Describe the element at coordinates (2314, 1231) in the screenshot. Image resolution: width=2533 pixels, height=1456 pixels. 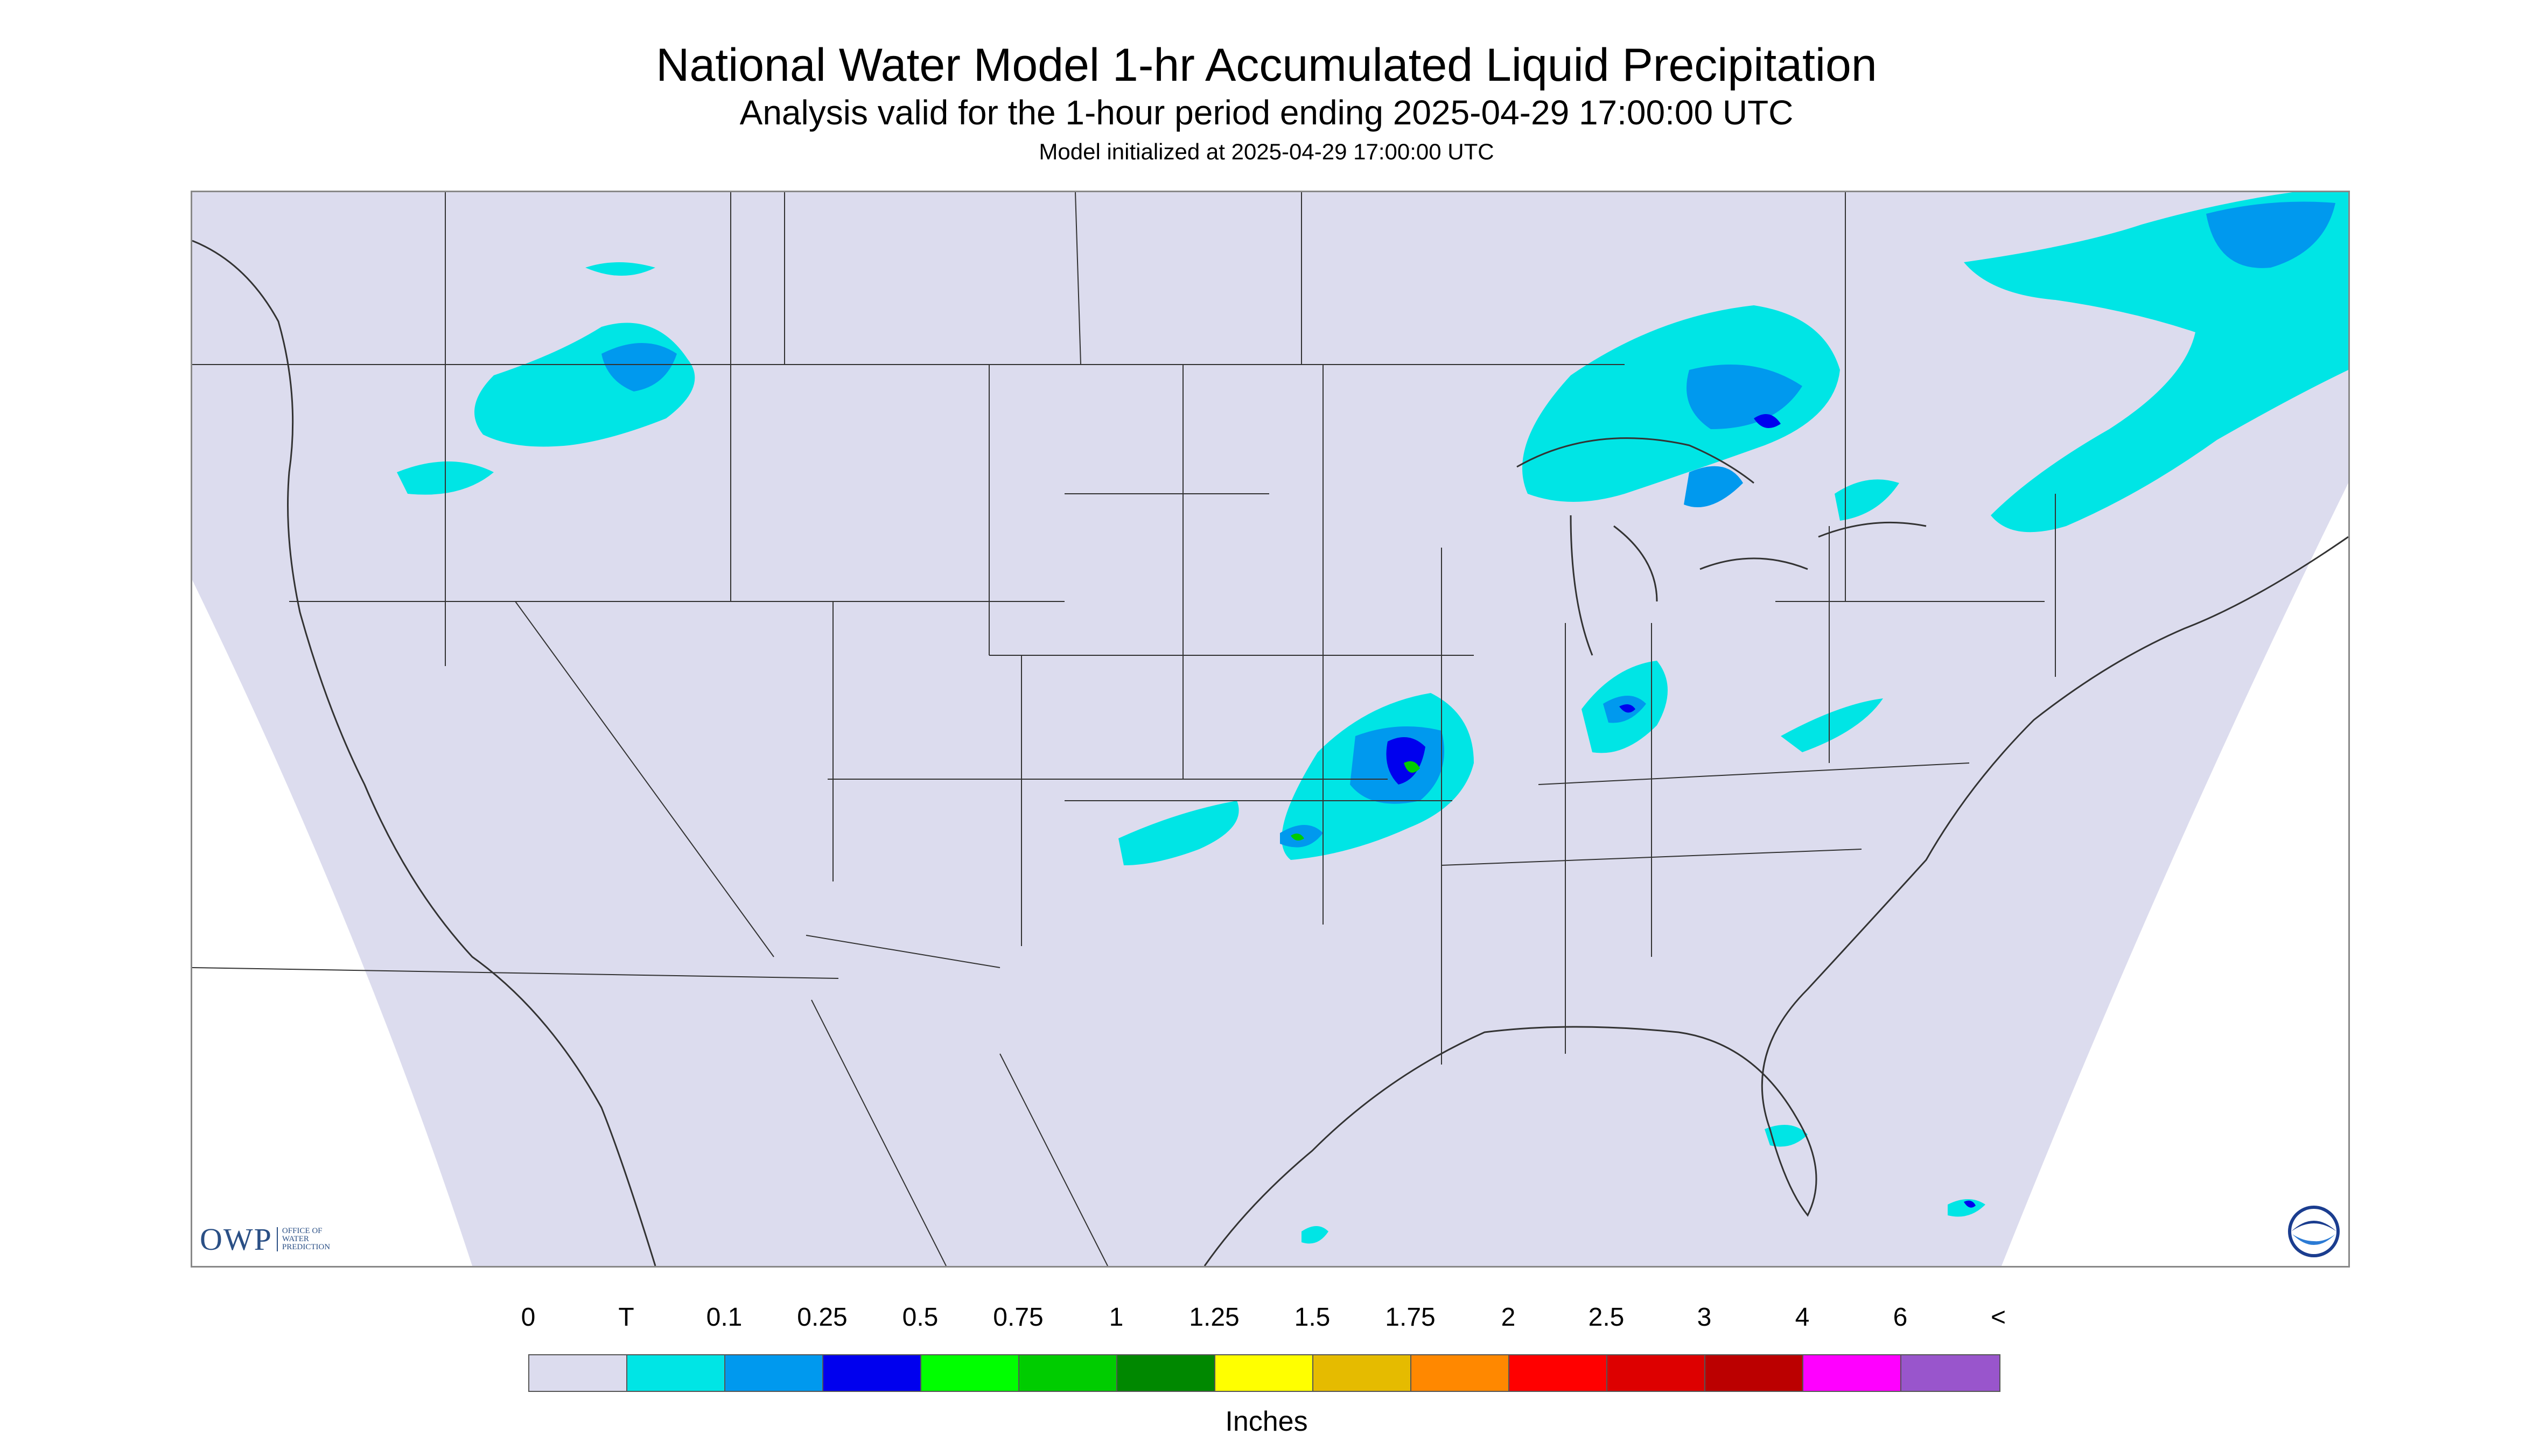
I see `noaa-logo` at that location.